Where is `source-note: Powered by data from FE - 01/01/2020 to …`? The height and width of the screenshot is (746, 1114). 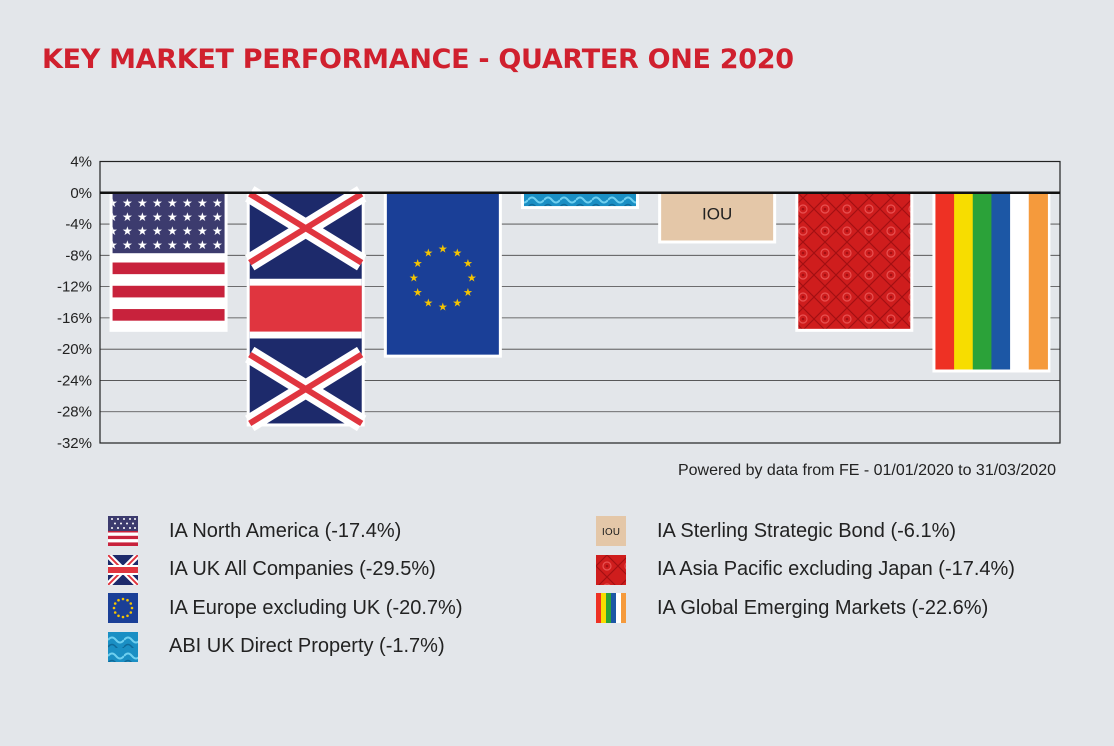
source-note: Powered by data from FE - 01/01/2020 to … is located at coordinates (866, 470).